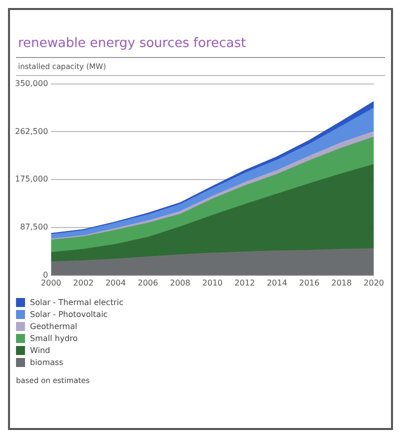 This screenshot has width=405, height=442. What do you see at coordinates (309, 283) in the screenshot?
I see `x-tick-label: 2016` at bounding box center [309, 283].